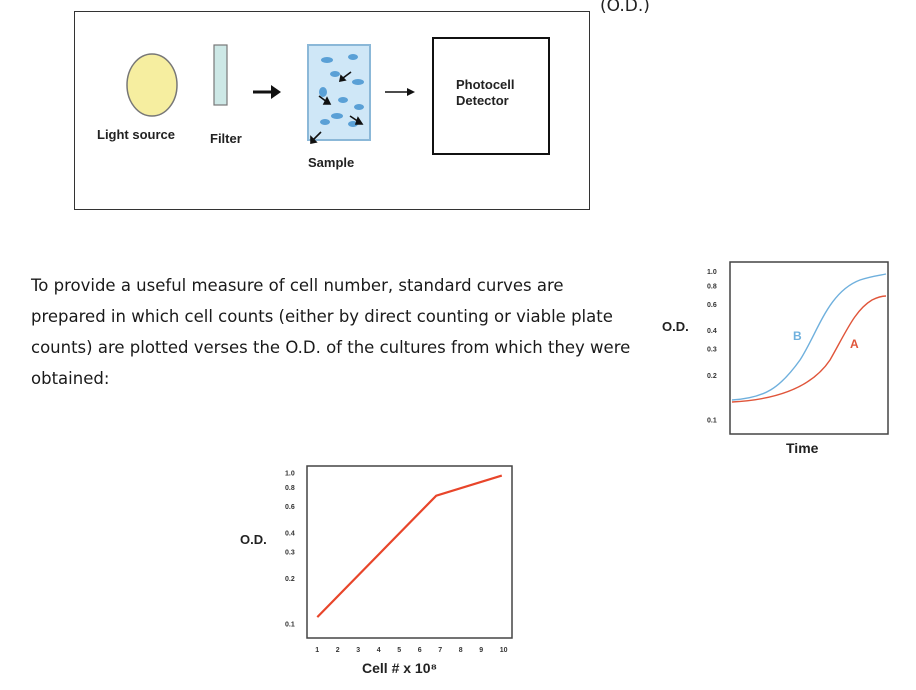 The width and height of the screenshot is (916, 690). I want to click on std-y-tick-labels: 0.1 0.2 0.3 0.4 0.6 0.8 1.0, so click(290, 549).